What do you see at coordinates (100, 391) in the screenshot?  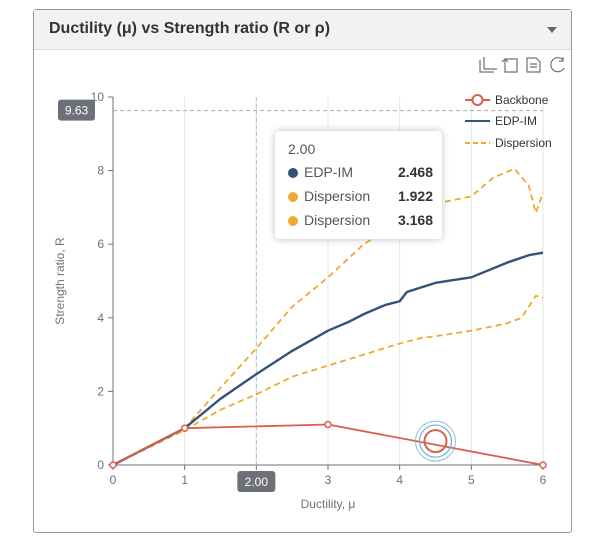 I see `y-tick-label: 2` at bounding box center [100, 391].